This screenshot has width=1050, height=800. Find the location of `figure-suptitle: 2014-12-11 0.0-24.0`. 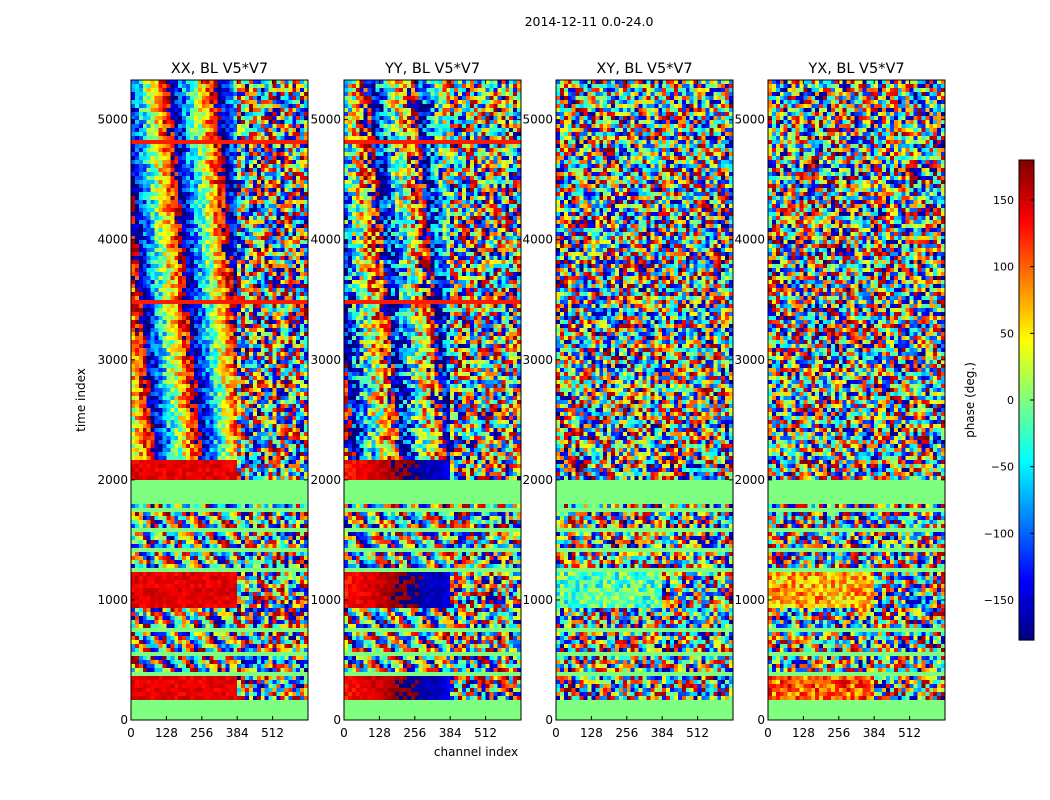

figure-suptitle: 2014-12-11 0.0-24.0 is located at coordinates (589, 21).